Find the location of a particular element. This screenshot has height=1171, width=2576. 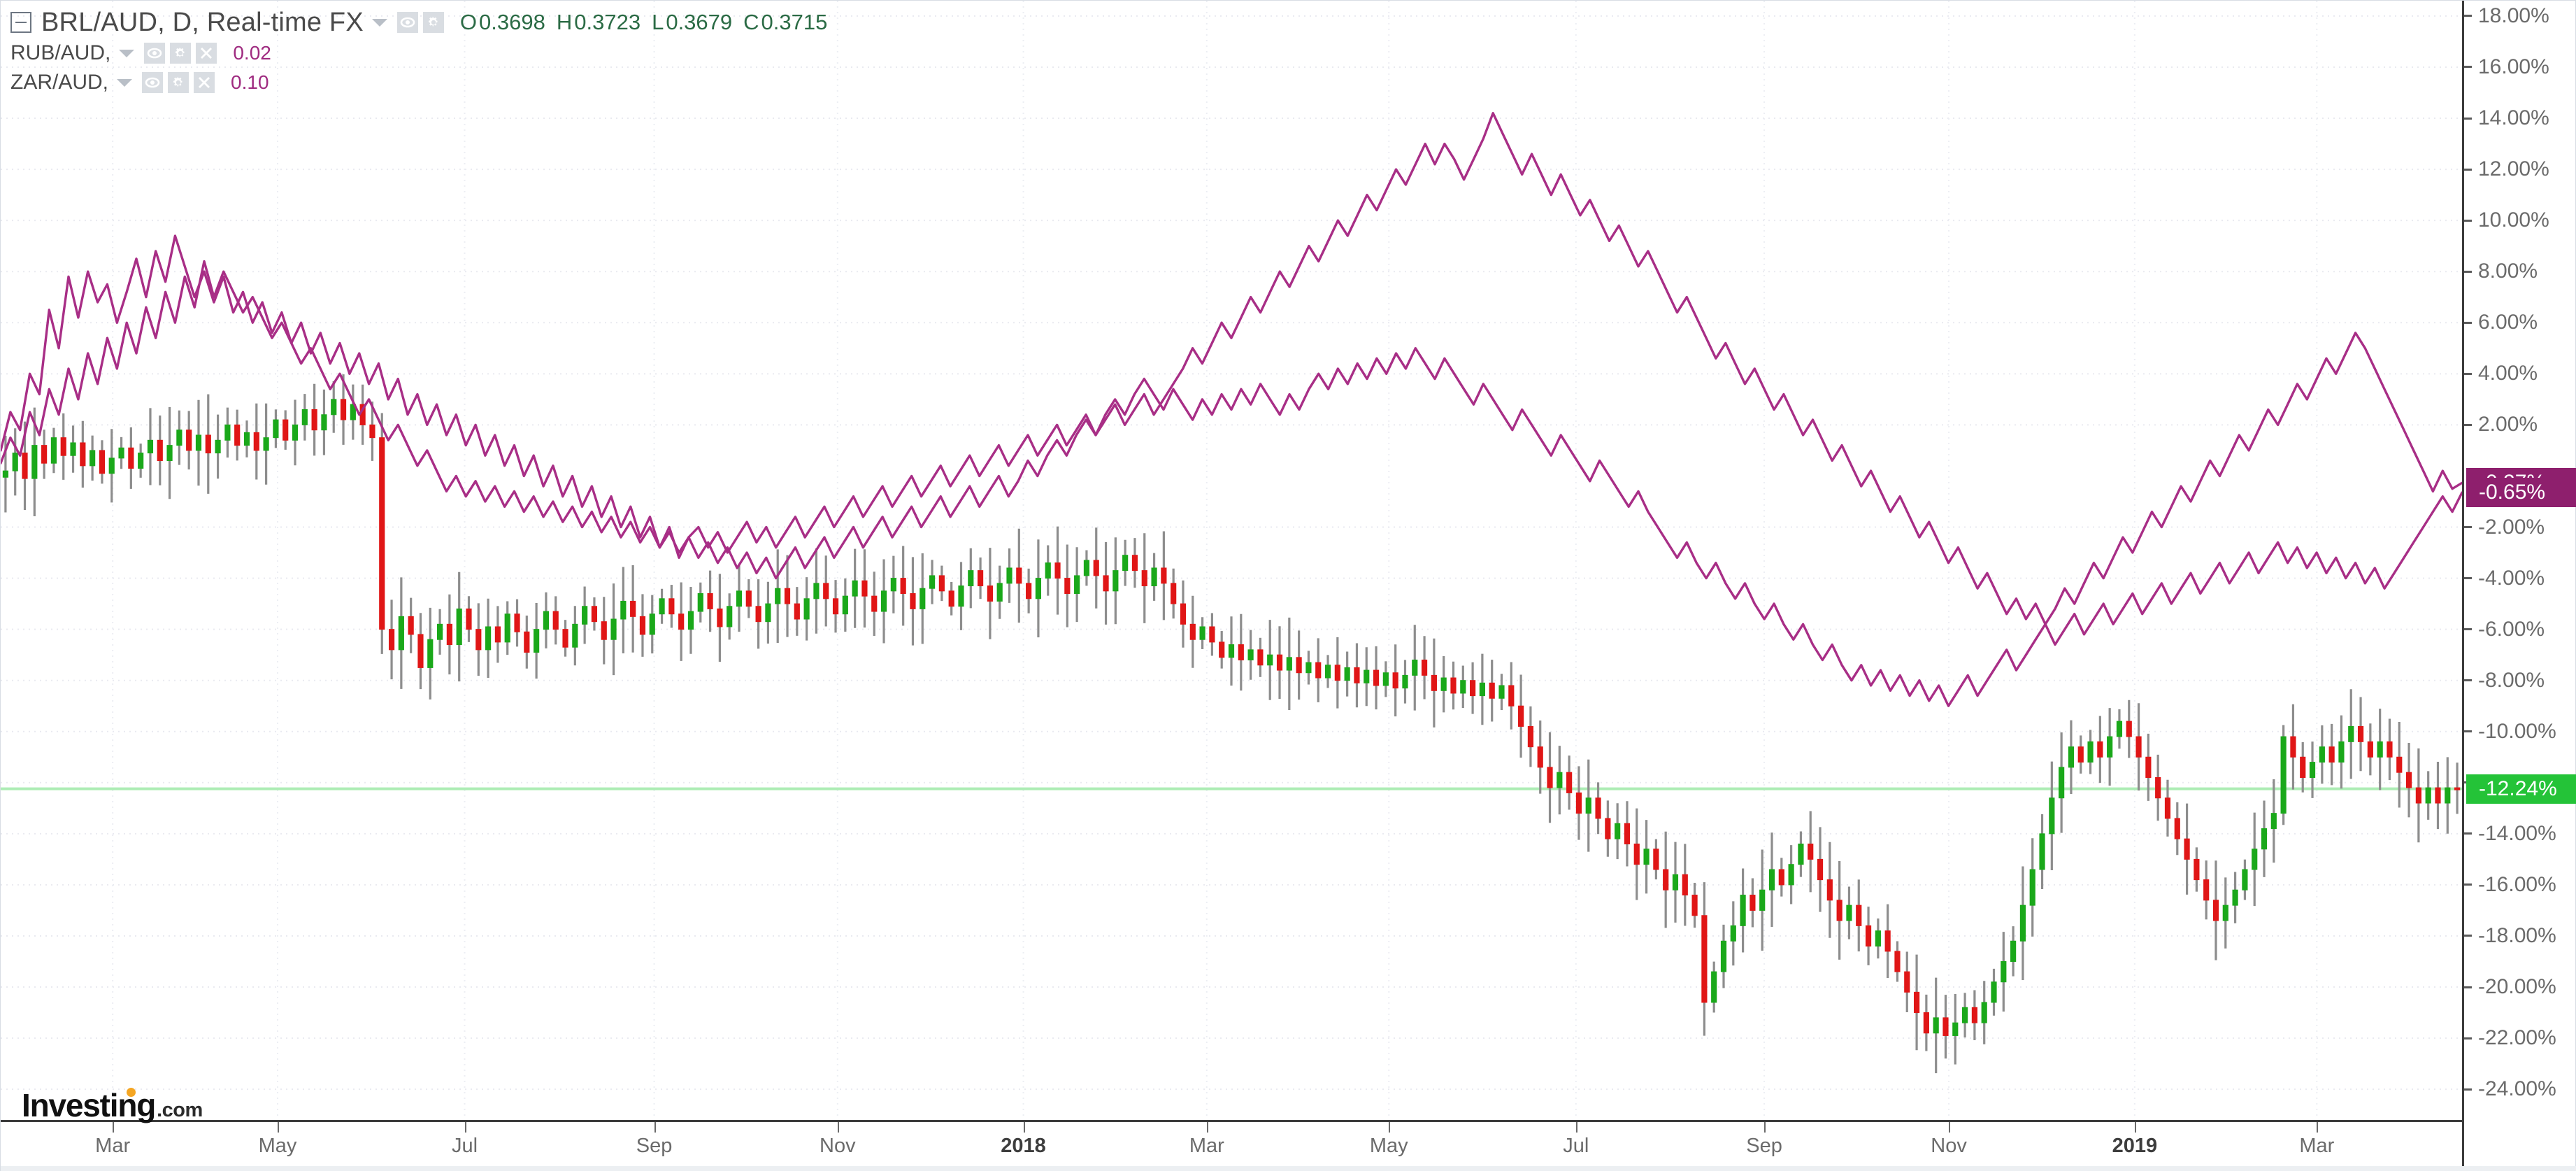

price-badge-brl: -12.24% is located at coordinates (2521, 789).